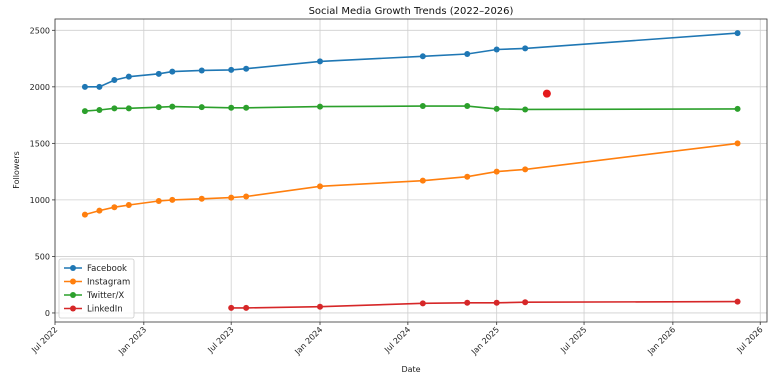 The height and width of the screenshot is (376, 773). What do you see at coordinates (73, 295) in the screenshot?
I see `legend-marker-twitter-x` at bounding box center [73, 295].